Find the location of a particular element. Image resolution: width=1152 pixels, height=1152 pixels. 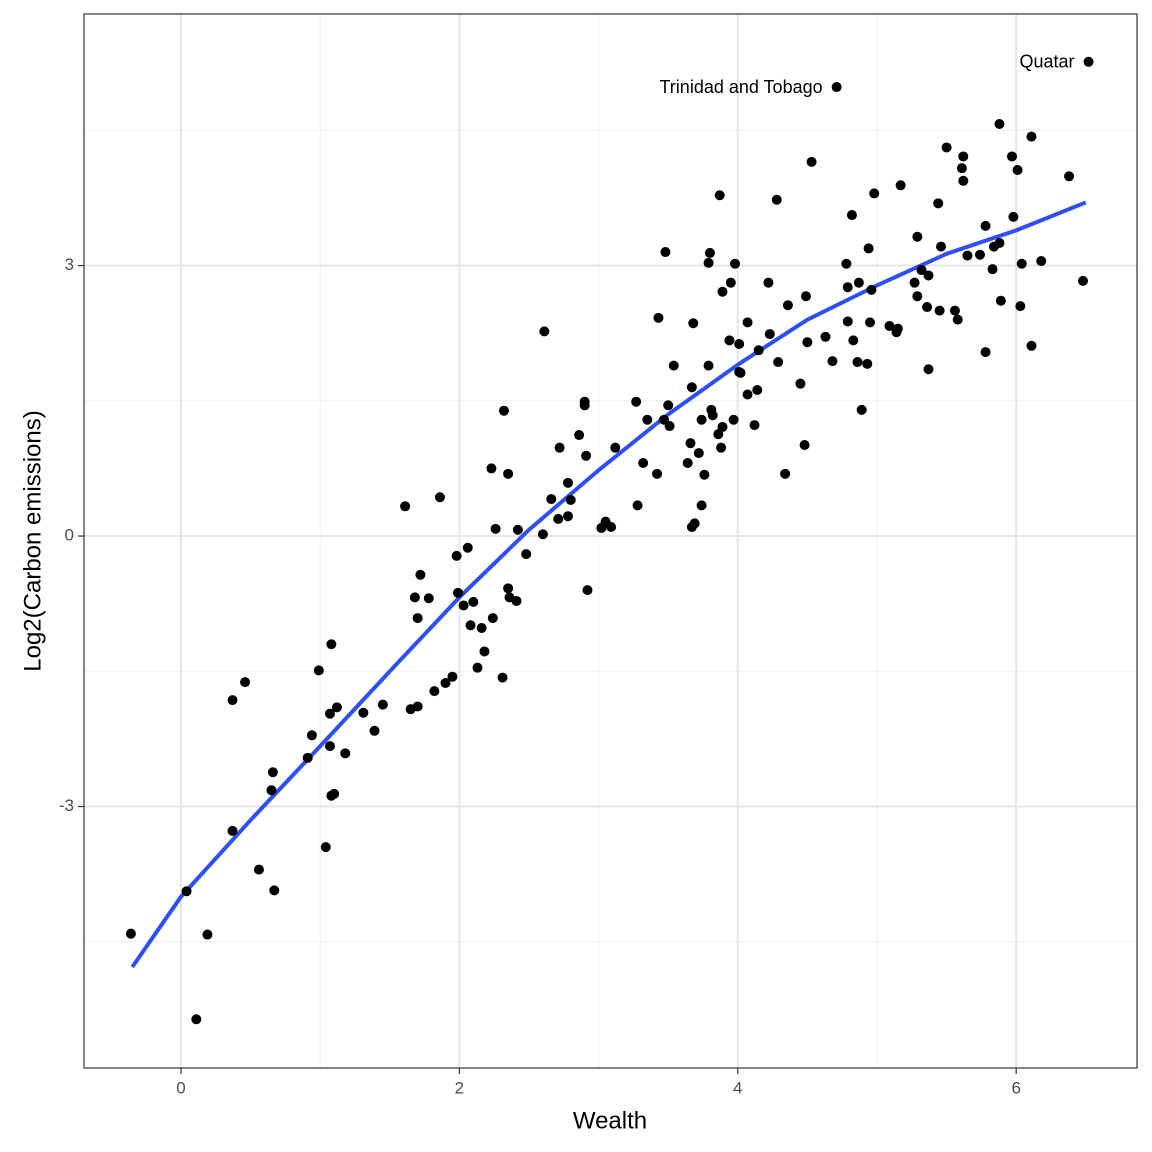

x-axis-title: Wealth is located at coordinates (610, 1120).